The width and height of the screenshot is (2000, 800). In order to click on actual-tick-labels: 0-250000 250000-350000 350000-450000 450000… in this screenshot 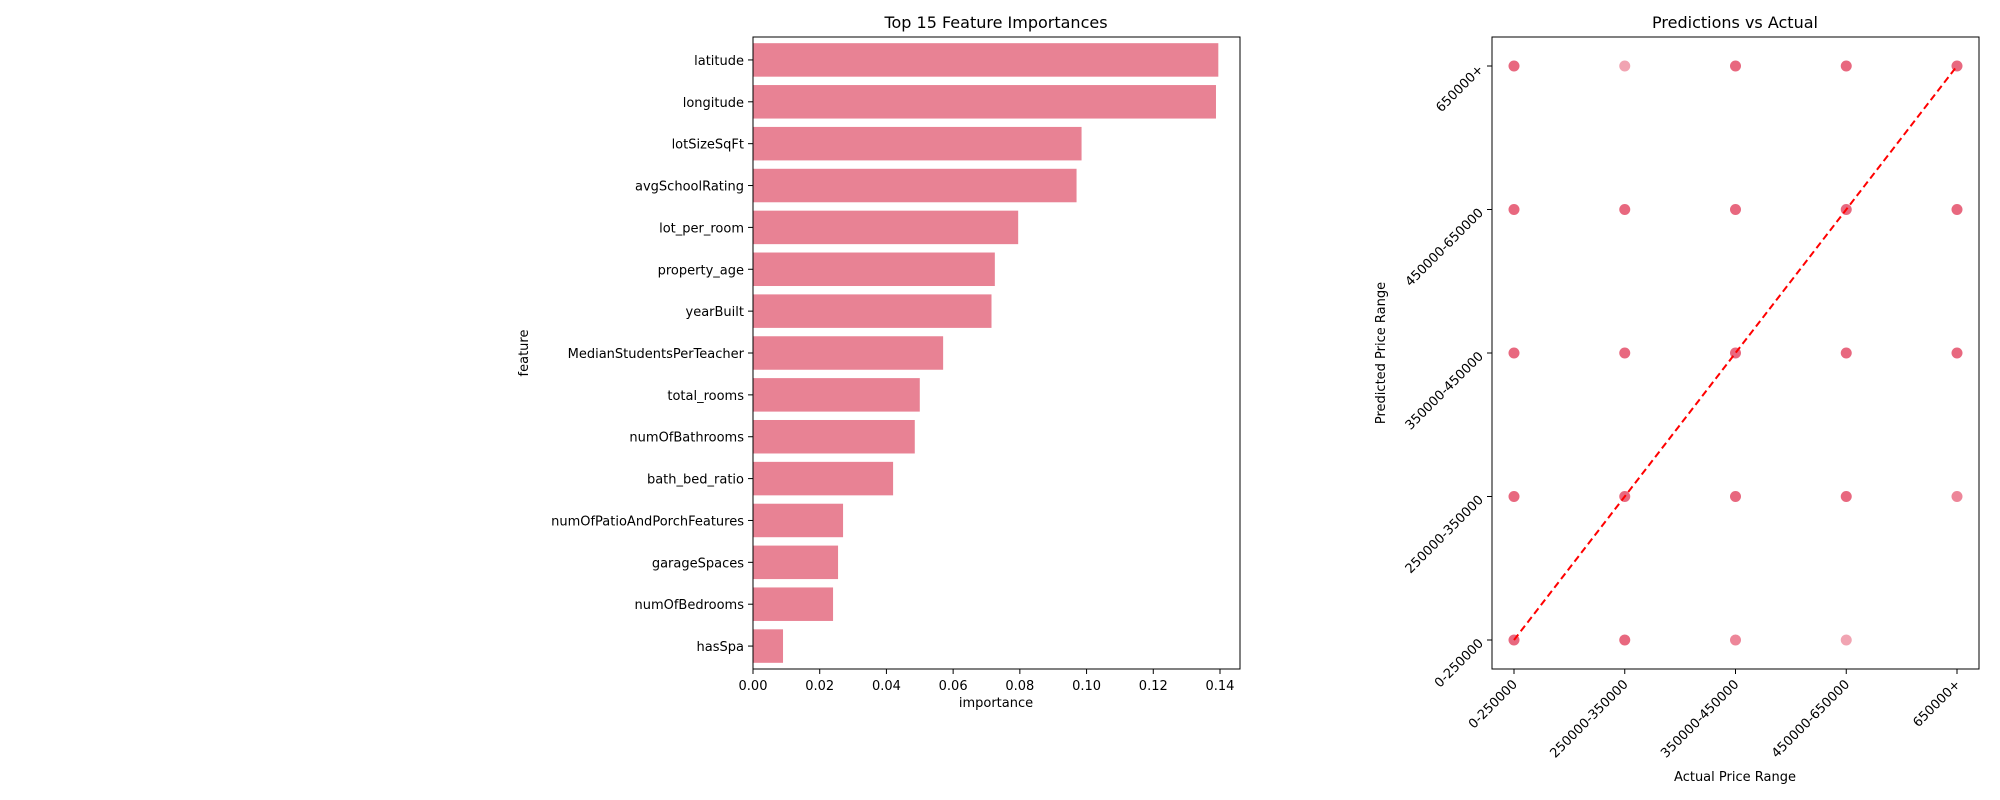, I will do `click(1715, 715)`.